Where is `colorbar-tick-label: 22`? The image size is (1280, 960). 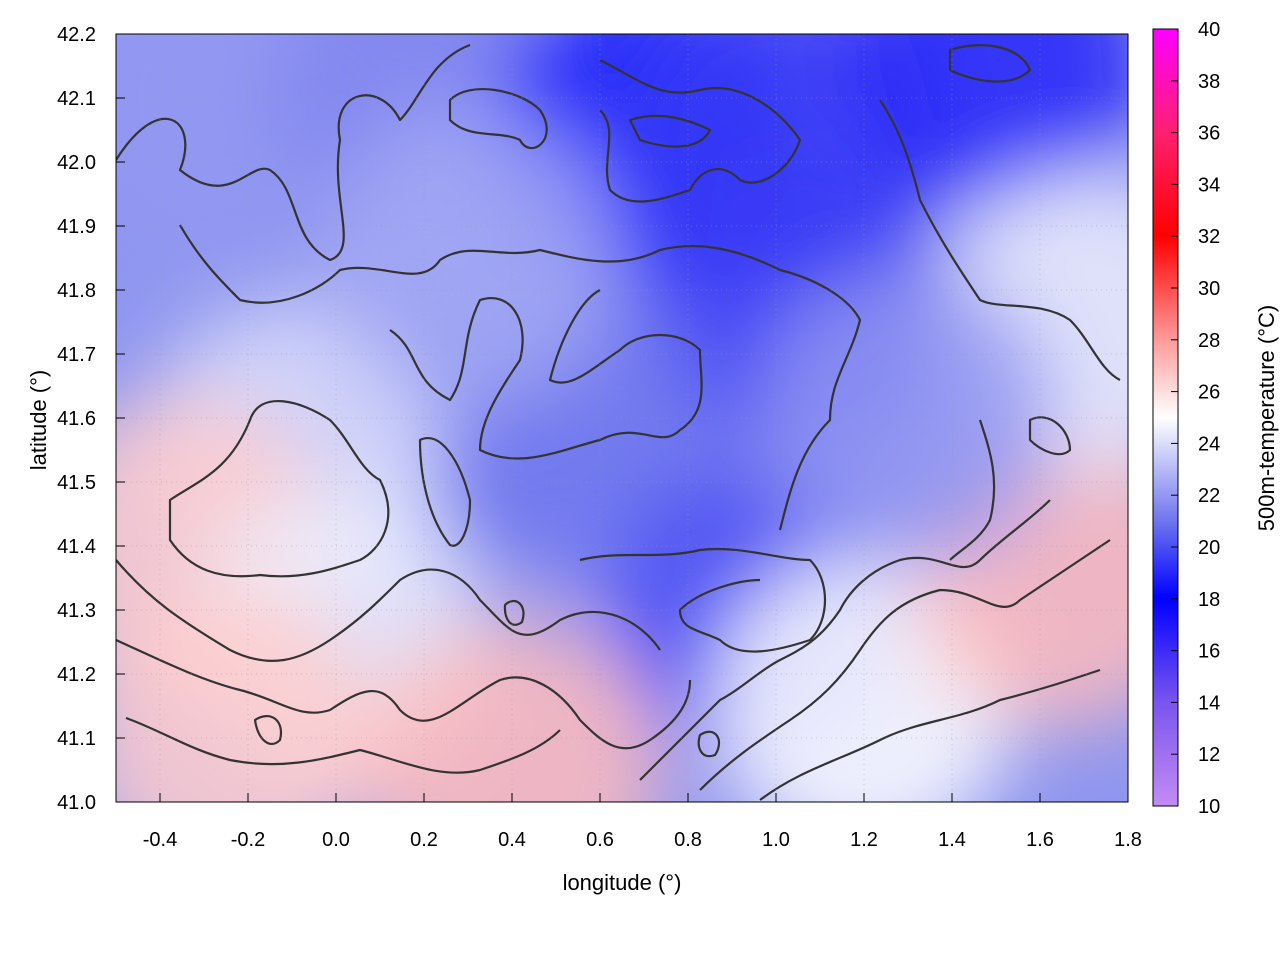 colorbar-tick-label: 22 is located at coordinates (1209, 496).